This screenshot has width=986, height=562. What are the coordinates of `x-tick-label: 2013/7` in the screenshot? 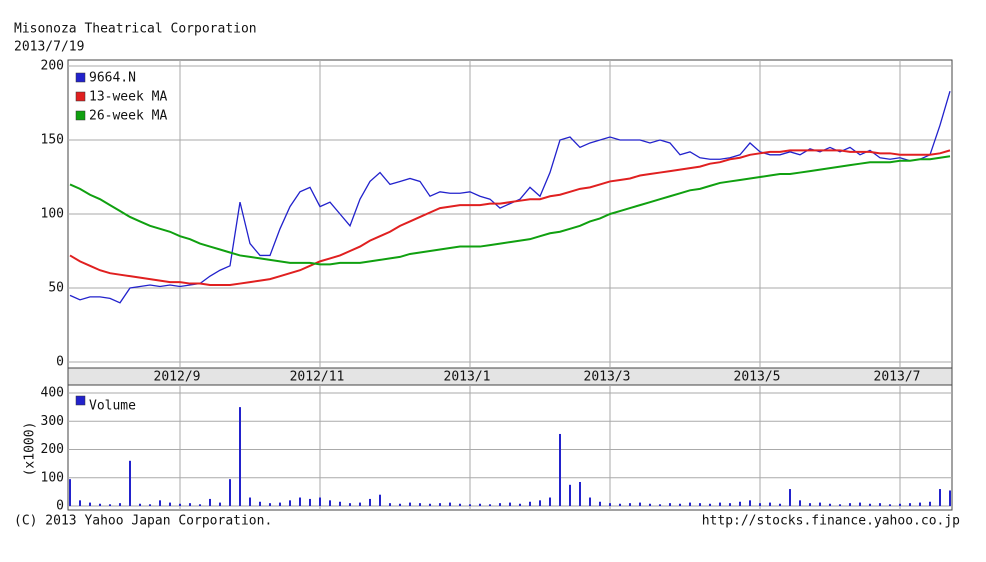 It's located at (897, 377).